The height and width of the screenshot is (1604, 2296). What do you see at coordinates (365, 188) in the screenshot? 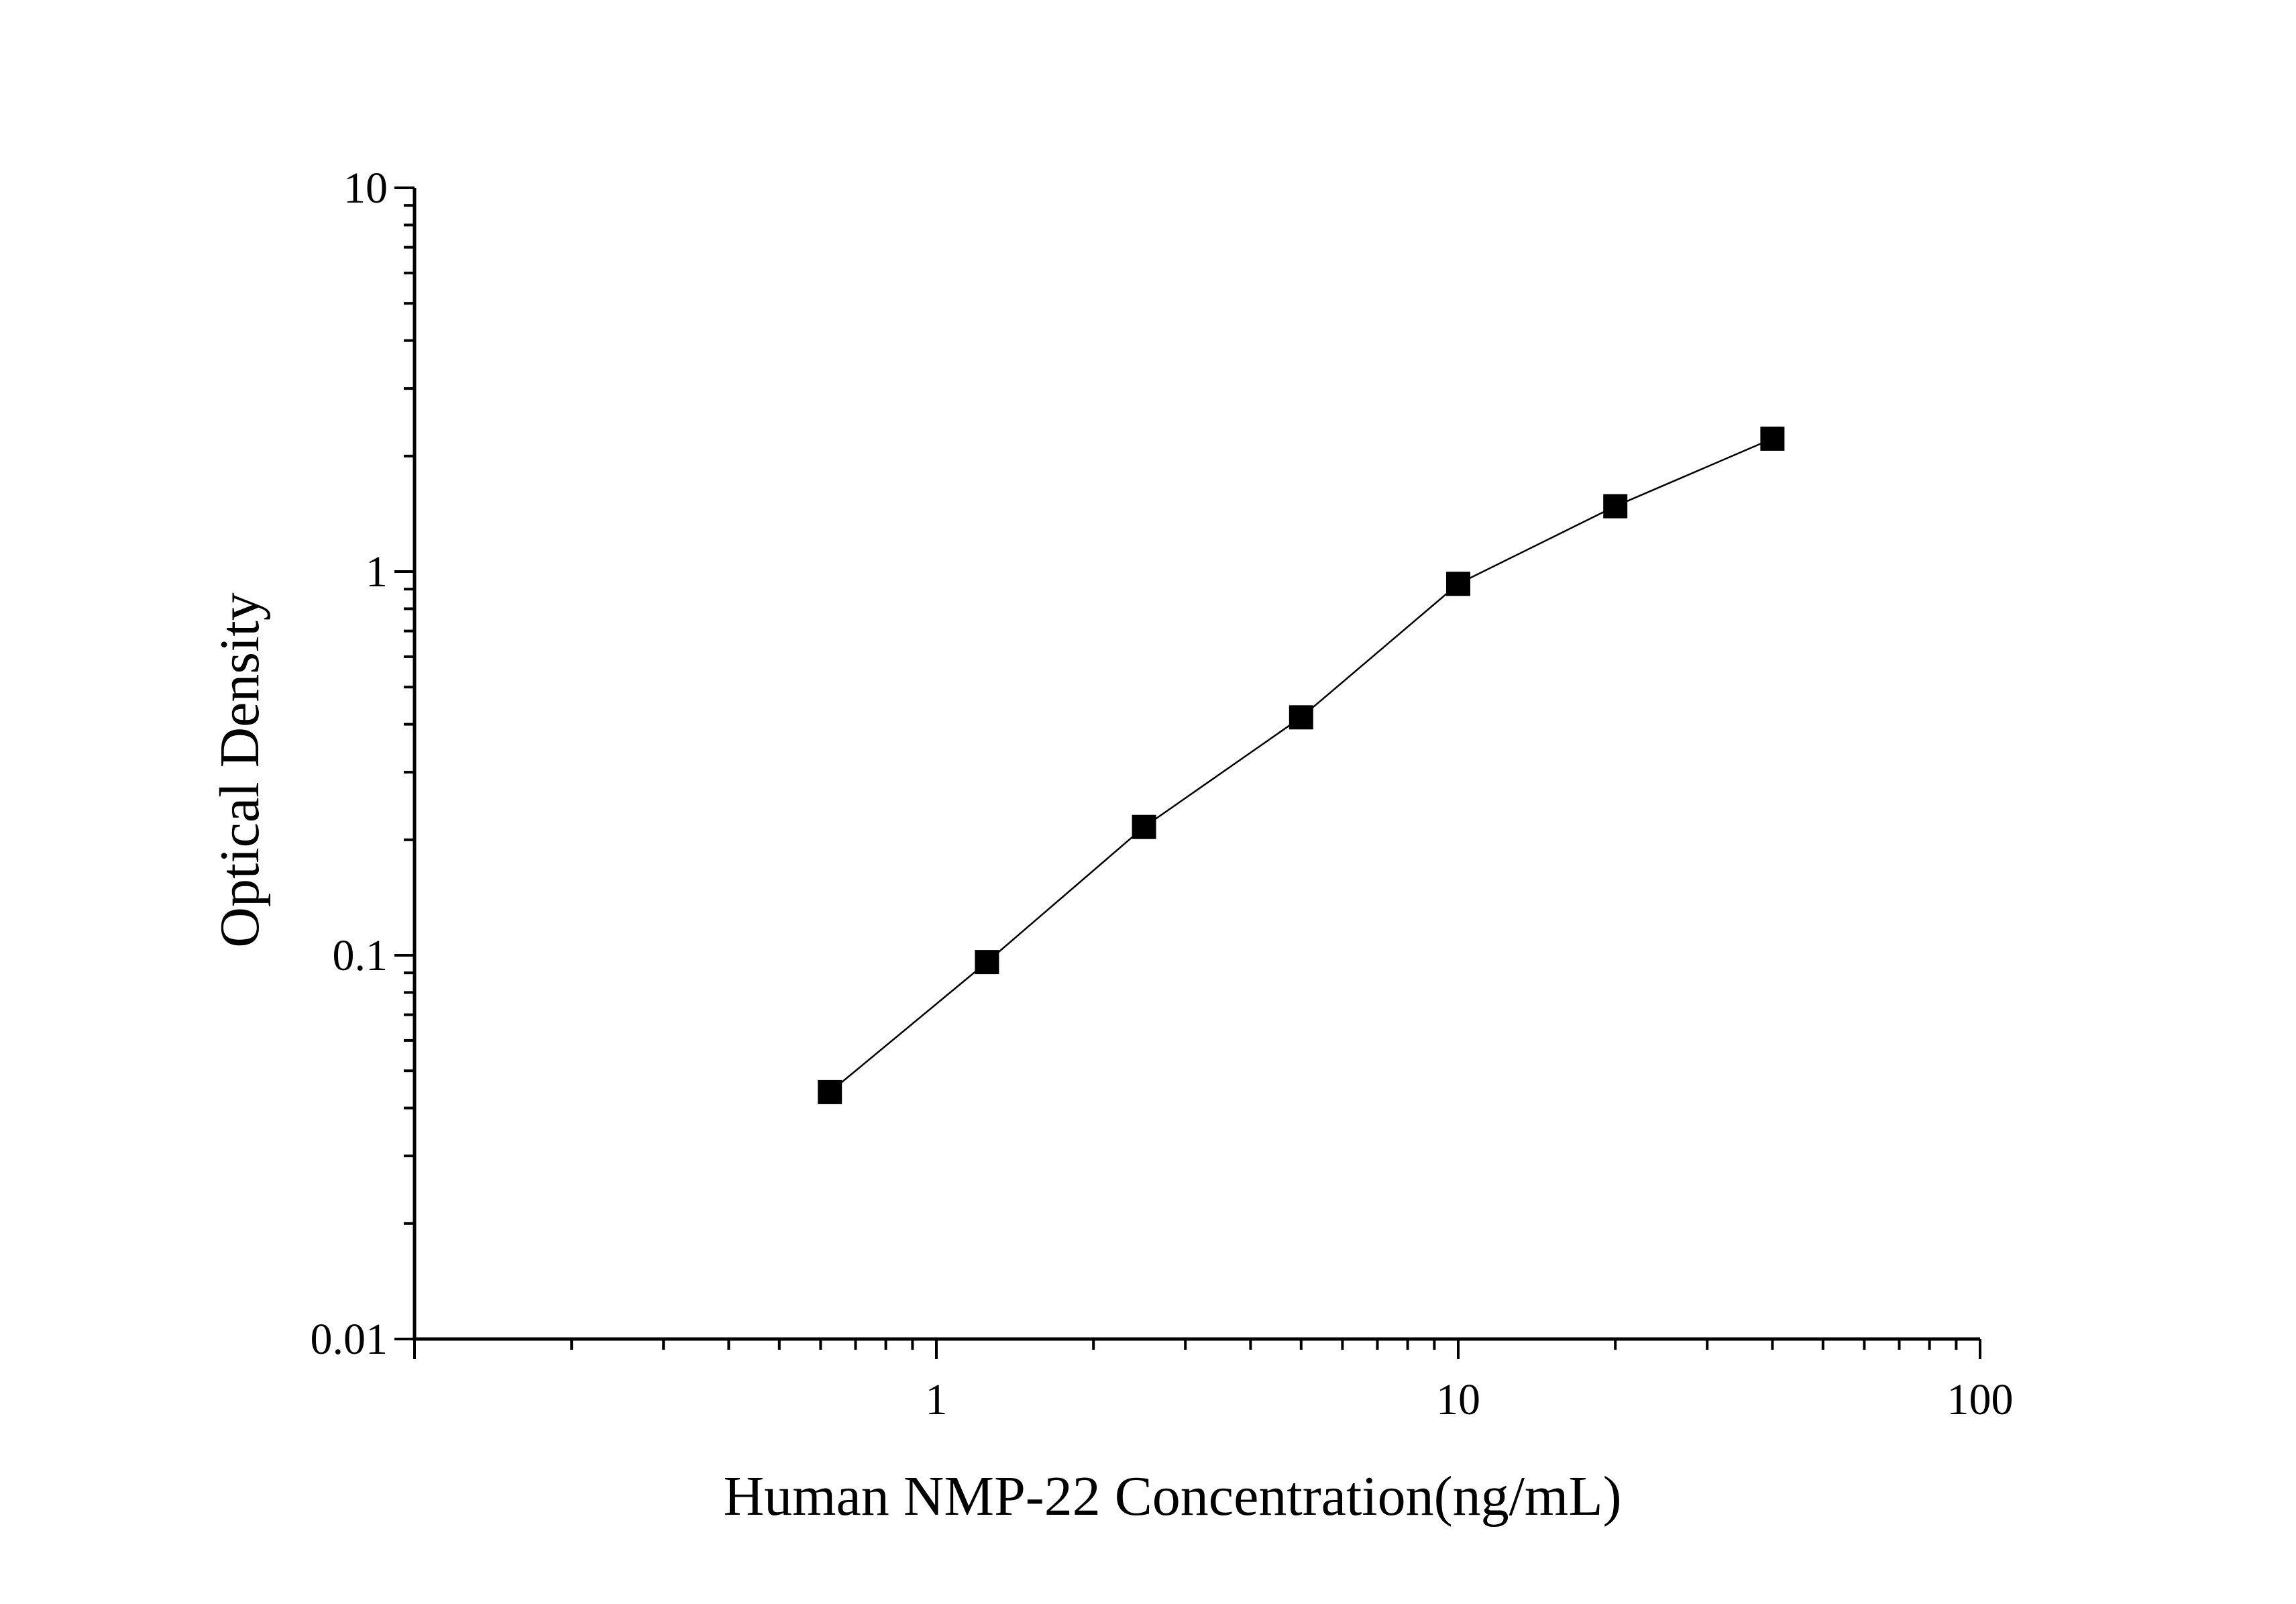
I see `y-tick-label: 10` at bounding box center [365, 188].